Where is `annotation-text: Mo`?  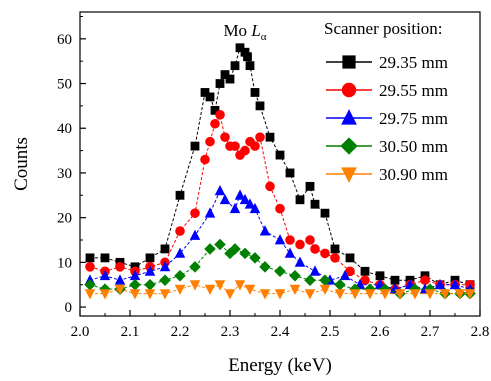
annotation-text: Mo is located at coordinates (237, 30).